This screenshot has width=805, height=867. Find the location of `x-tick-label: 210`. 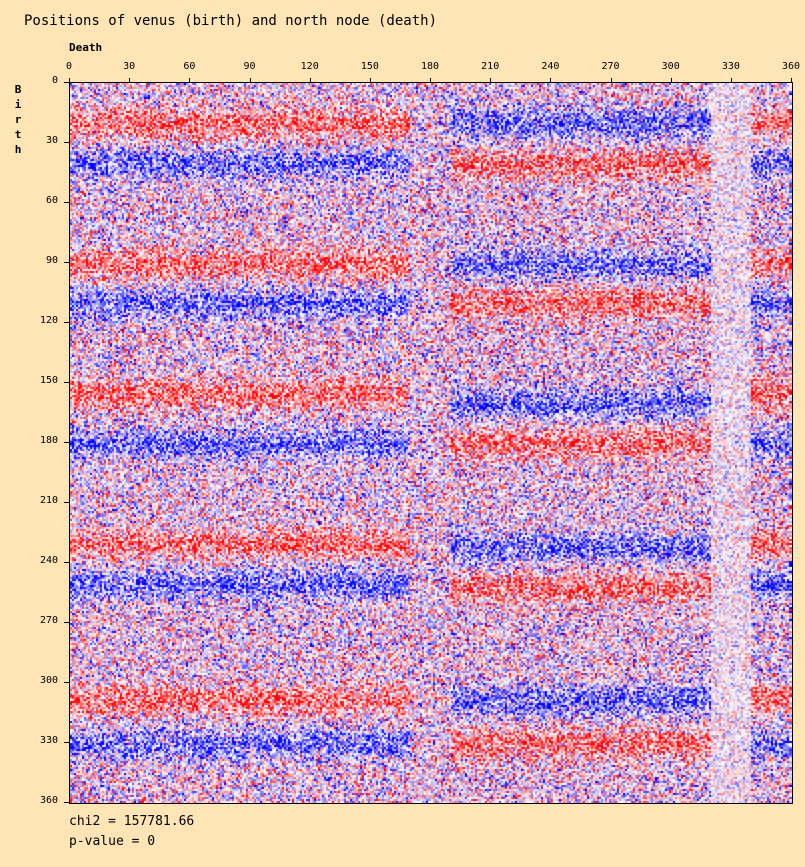

x-tick-label: 210 is located at coordinates (490, 66).